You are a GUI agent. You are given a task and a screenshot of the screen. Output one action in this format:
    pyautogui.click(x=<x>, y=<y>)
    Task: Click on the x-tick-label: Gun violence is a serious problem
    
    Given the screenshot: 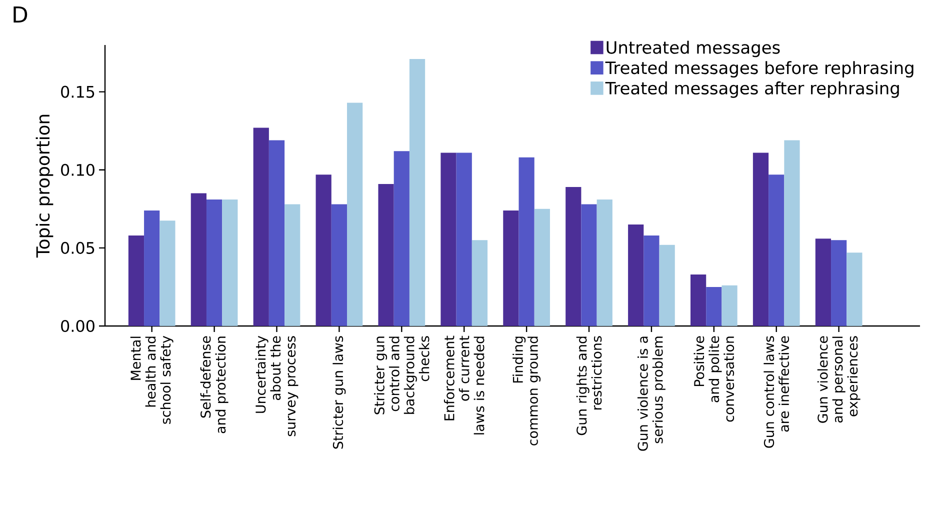 What is the action you would take?
    pyautogui.click(x=651, y=393)
    